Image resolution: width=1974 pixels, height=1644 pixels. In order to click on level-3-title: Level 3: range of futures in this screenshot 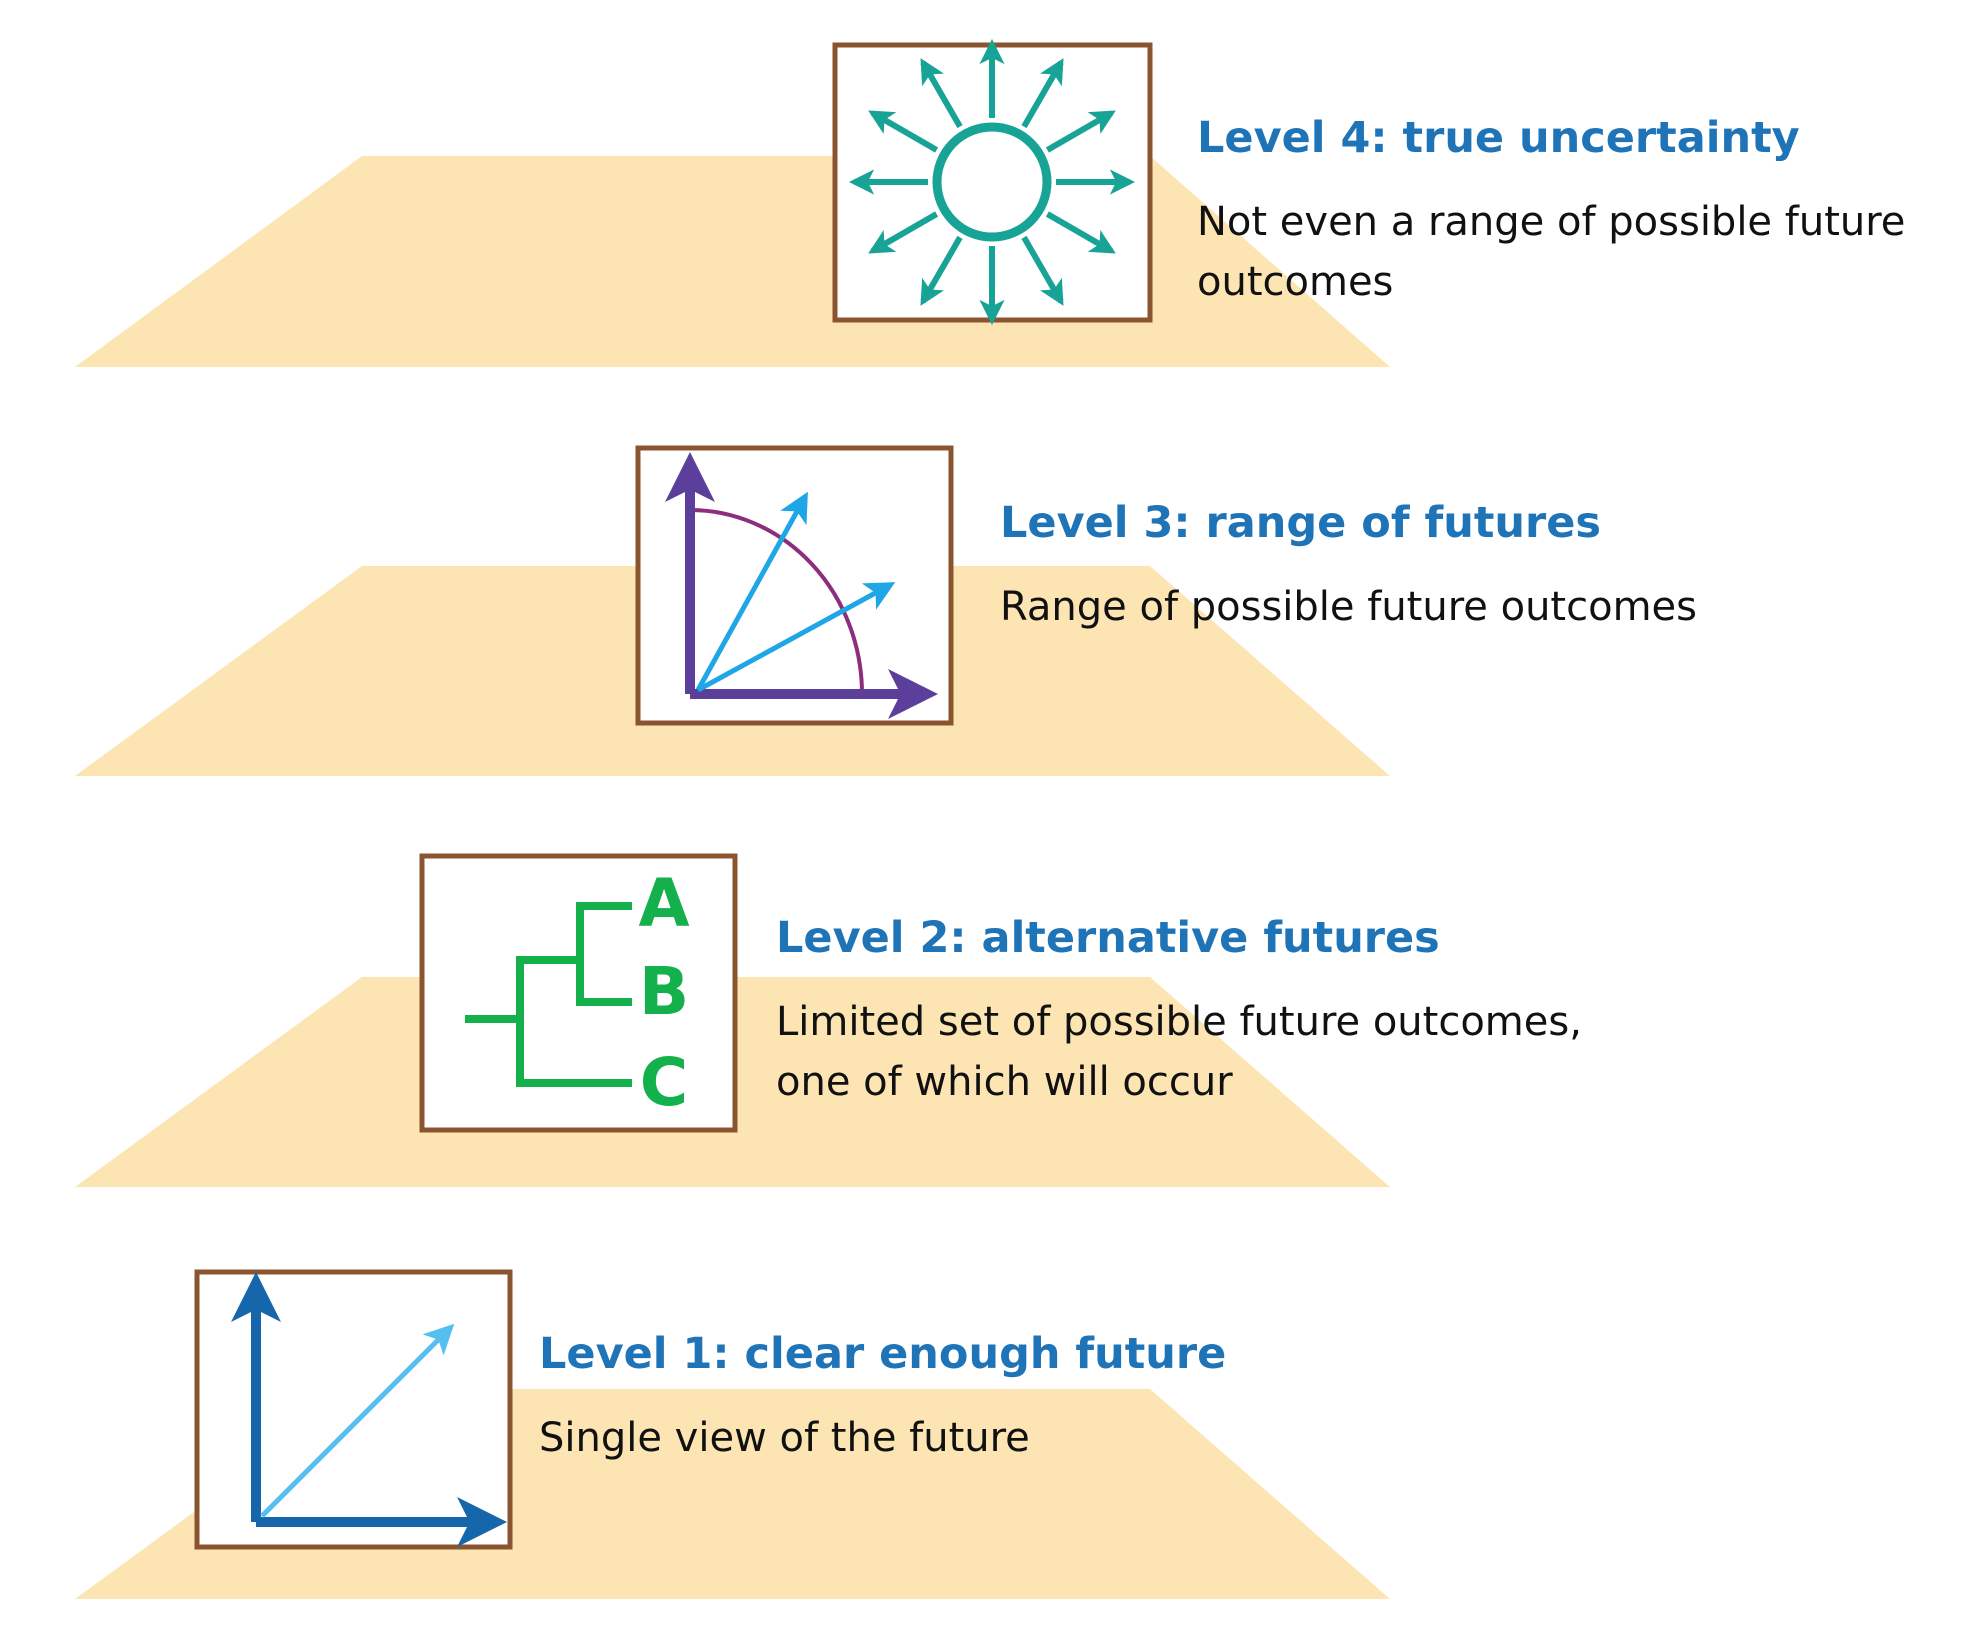, I will do `click(1300, 523)`.